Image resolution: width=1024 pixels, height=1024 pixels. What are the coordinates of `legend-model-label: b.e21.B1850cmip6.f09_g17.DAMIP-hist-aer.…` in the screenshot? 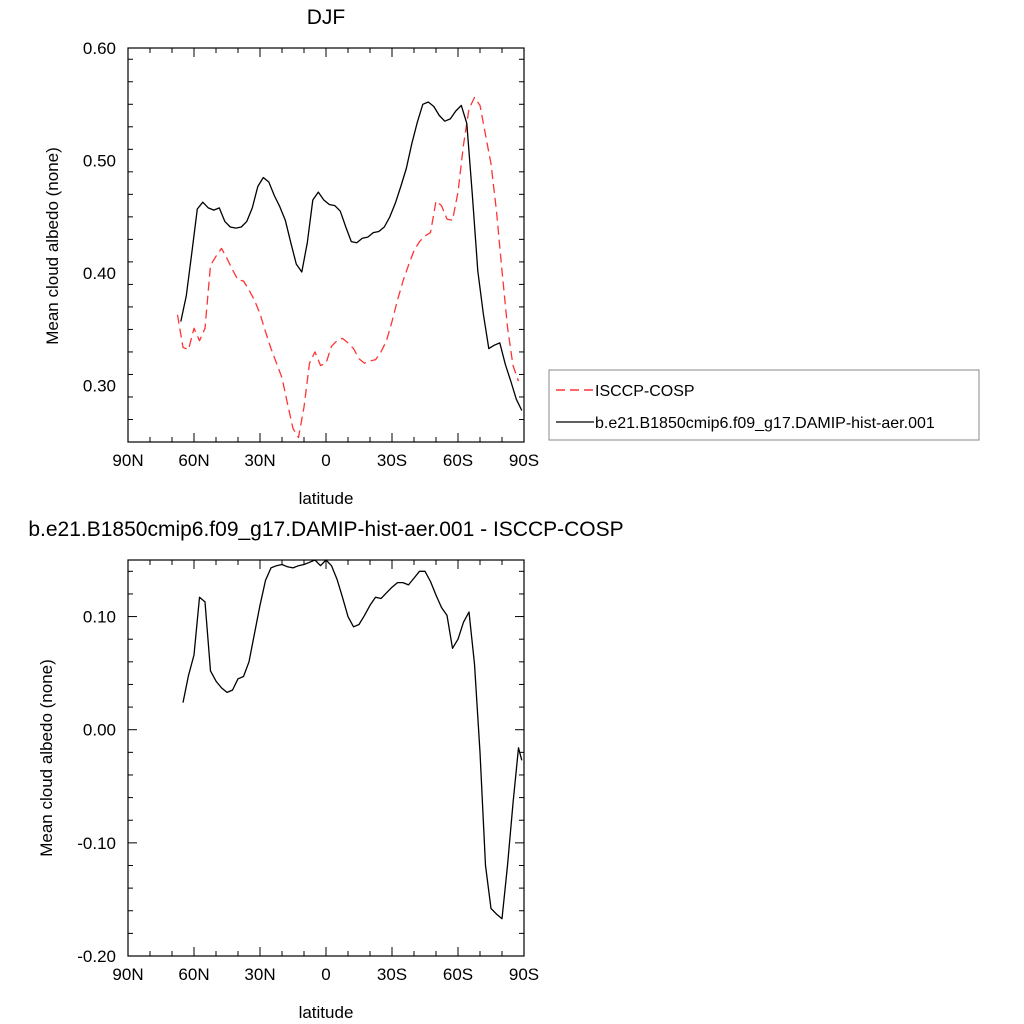 It's located at (765, 423).